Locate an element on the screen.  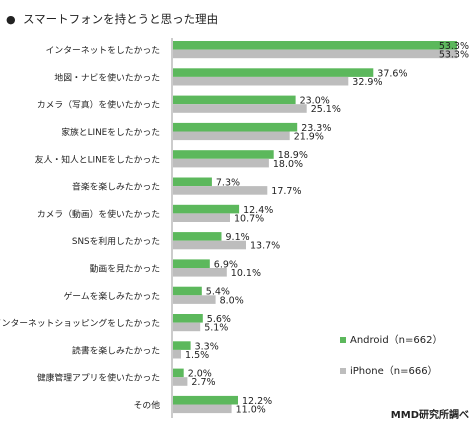
legend-swatch-android is located at coordinates (343, 340).